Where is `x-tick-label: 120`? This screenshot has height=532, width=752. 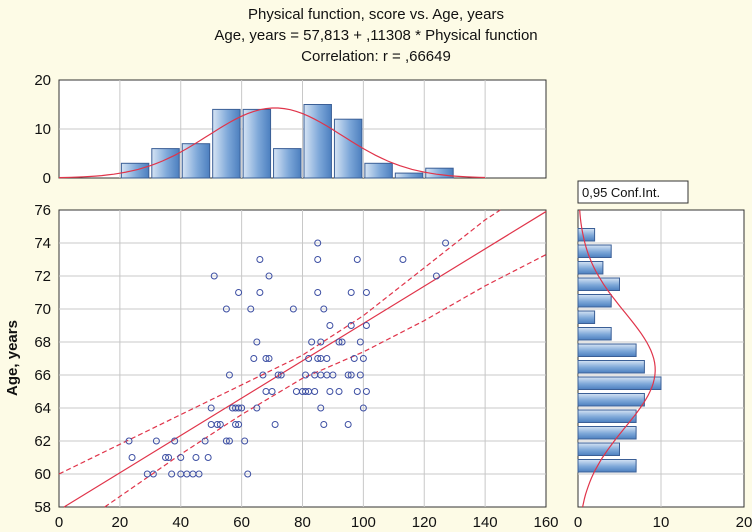
x-tick-label: 120 is located at coordinates (424, 522).